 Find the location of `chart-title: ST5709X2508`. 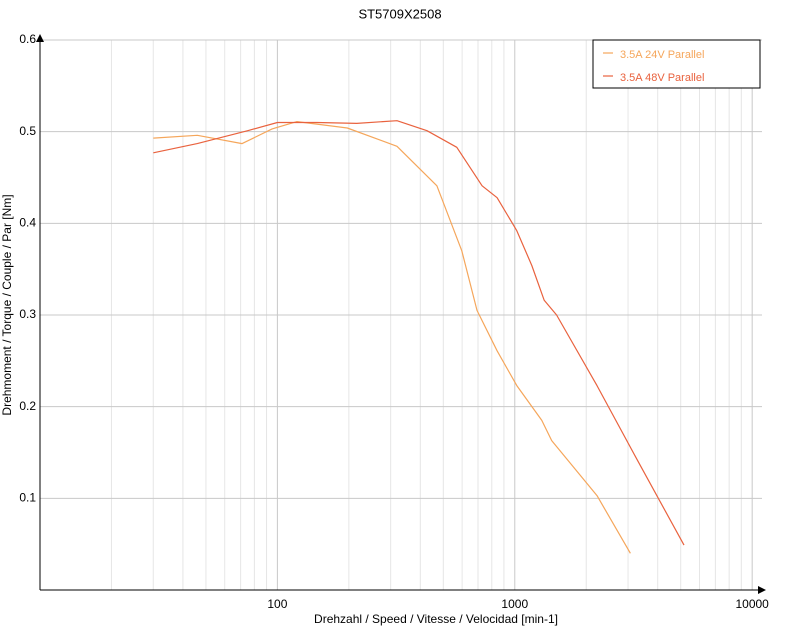

chart-title: ST5709X2508 is located at coordinates (399, 13).